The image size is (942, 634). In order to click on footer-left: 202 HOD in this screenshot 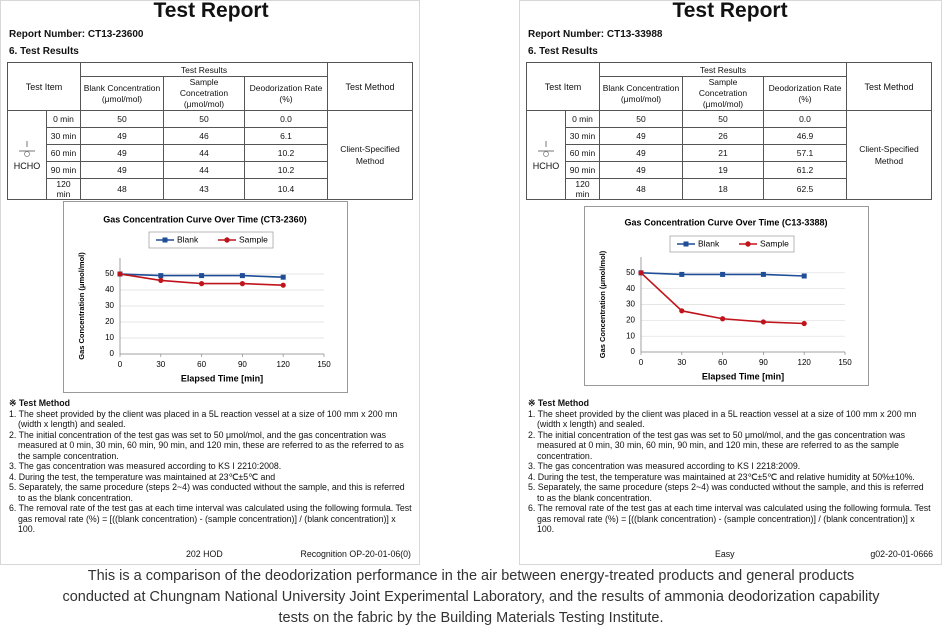, I will do `click(204, 554)`.